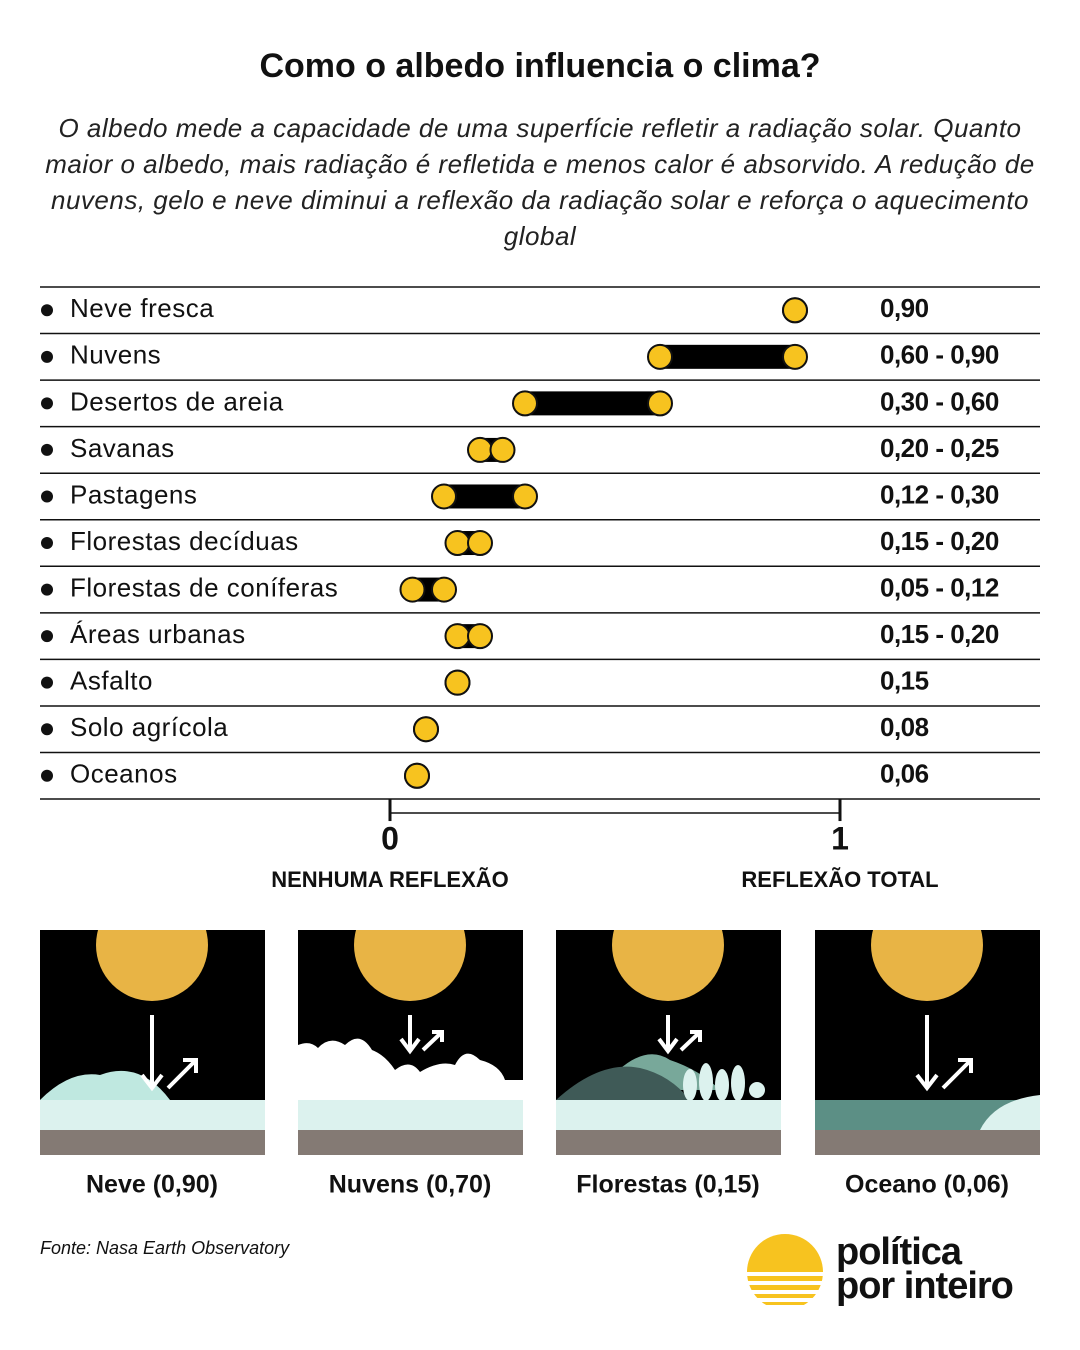 This screenshot has width=1080, height=1350. I want to click on panel-label: Neve (0,90), so click(152, 1185).